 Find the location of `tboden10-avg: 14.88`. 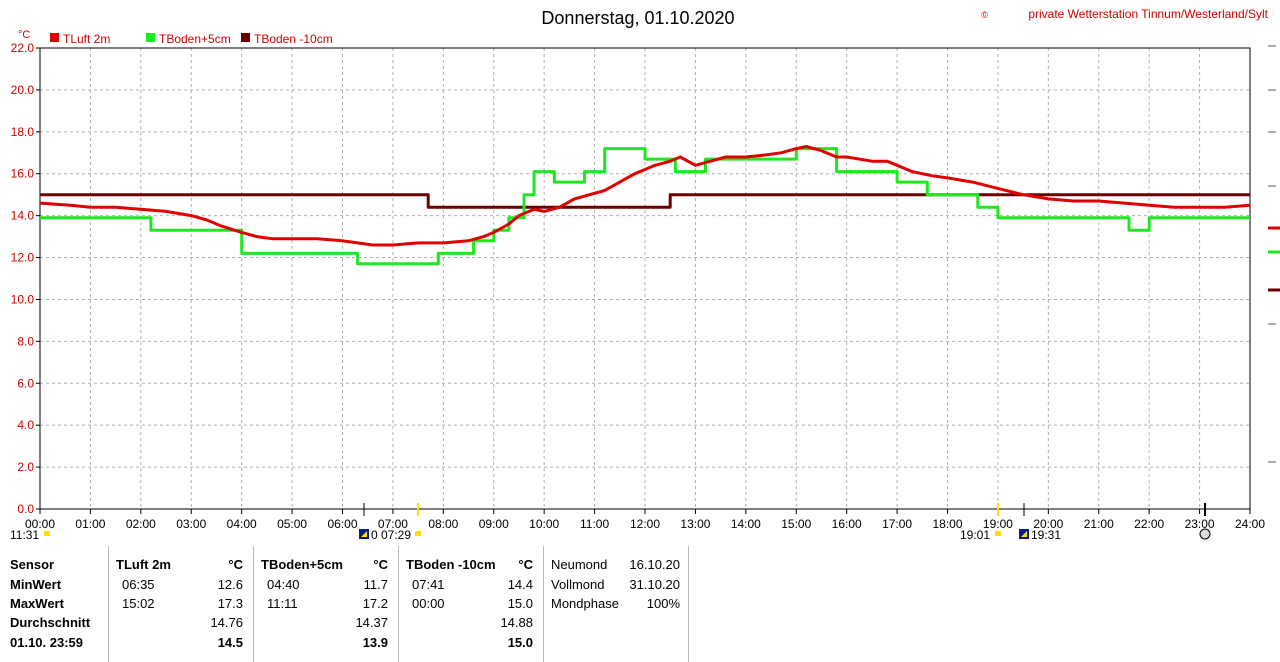

tboden10-avg: 14.88 is located at coordinates (516, 622).